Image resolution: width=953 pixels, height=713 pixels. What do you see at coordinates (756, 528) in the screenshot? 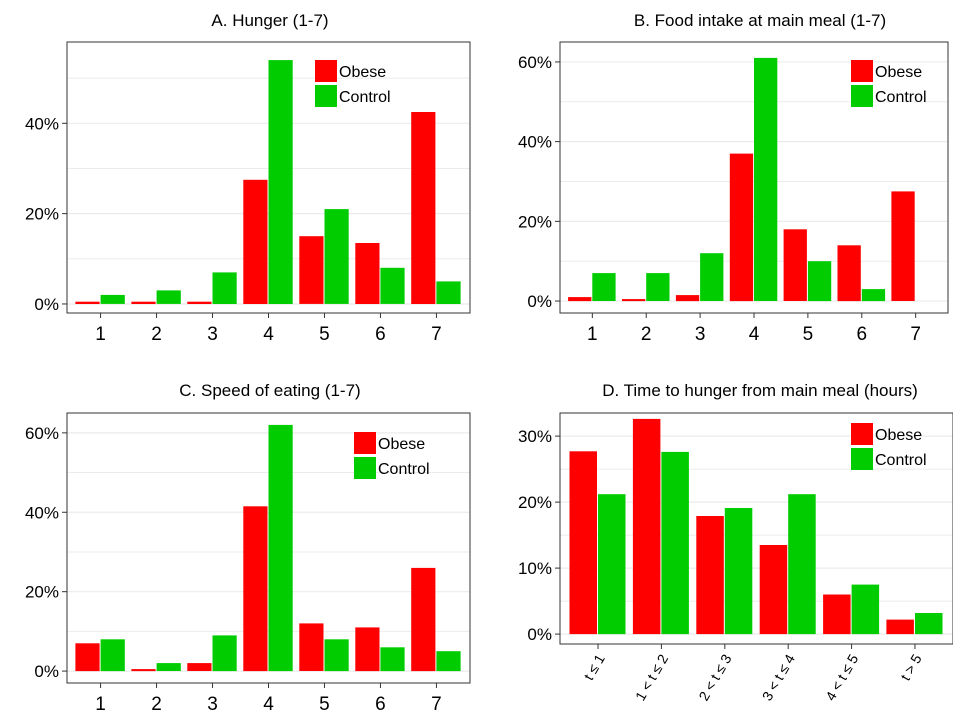
I see `panel-border` at bounding box center [756, 528].